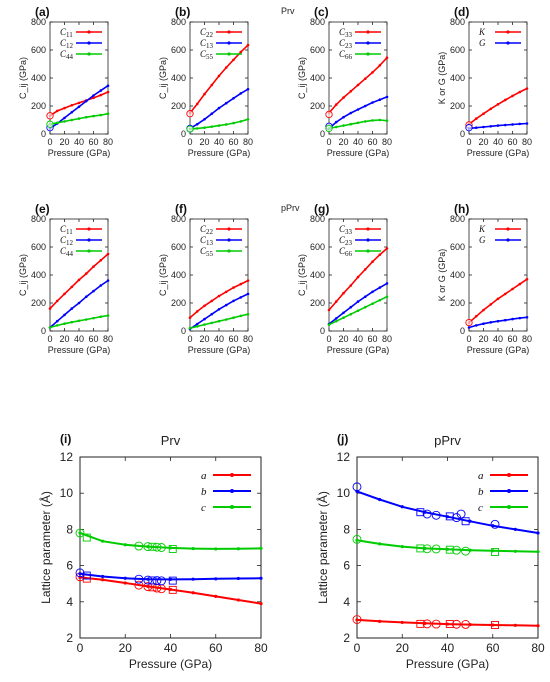 This screenshot has width=550, height=682. Describe the element at coordinates (346, 33) in the screenshot. I see `legend-label-C33: C33` at that location.